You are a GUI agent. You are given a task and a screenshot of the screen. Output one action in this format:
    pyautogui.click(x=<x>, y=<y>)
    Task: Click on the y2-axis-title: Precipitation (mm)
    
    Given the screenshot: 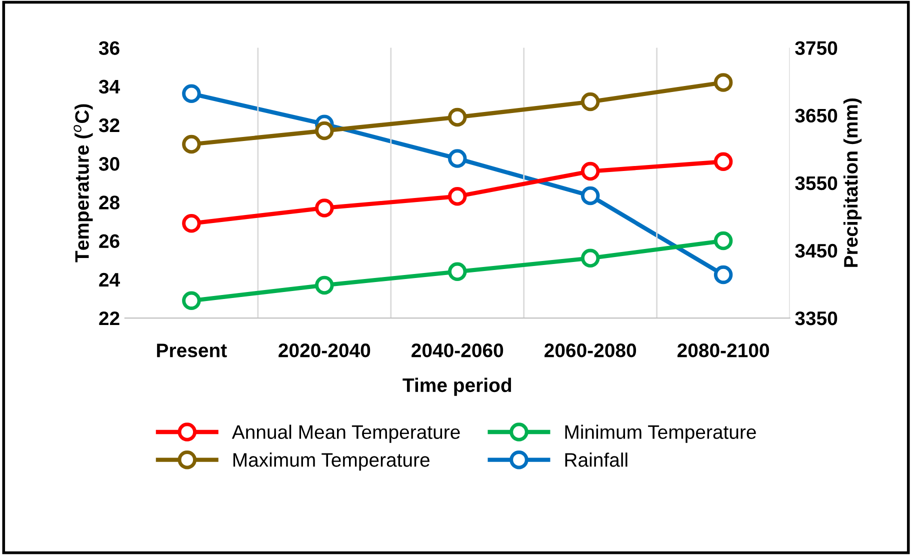 What is the action you would take?
    pyautogui.click(x=852, y=182)
    